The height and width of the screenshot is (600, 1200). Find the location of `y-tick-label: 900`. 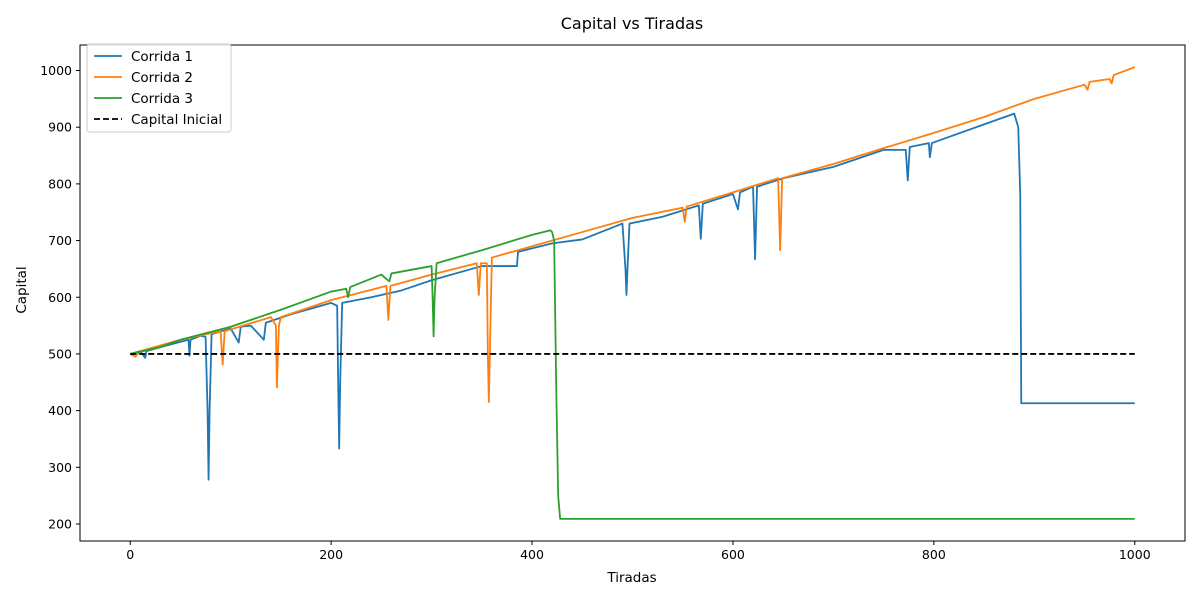

y-tick-label: 900 is located at coordinates (60, 127).